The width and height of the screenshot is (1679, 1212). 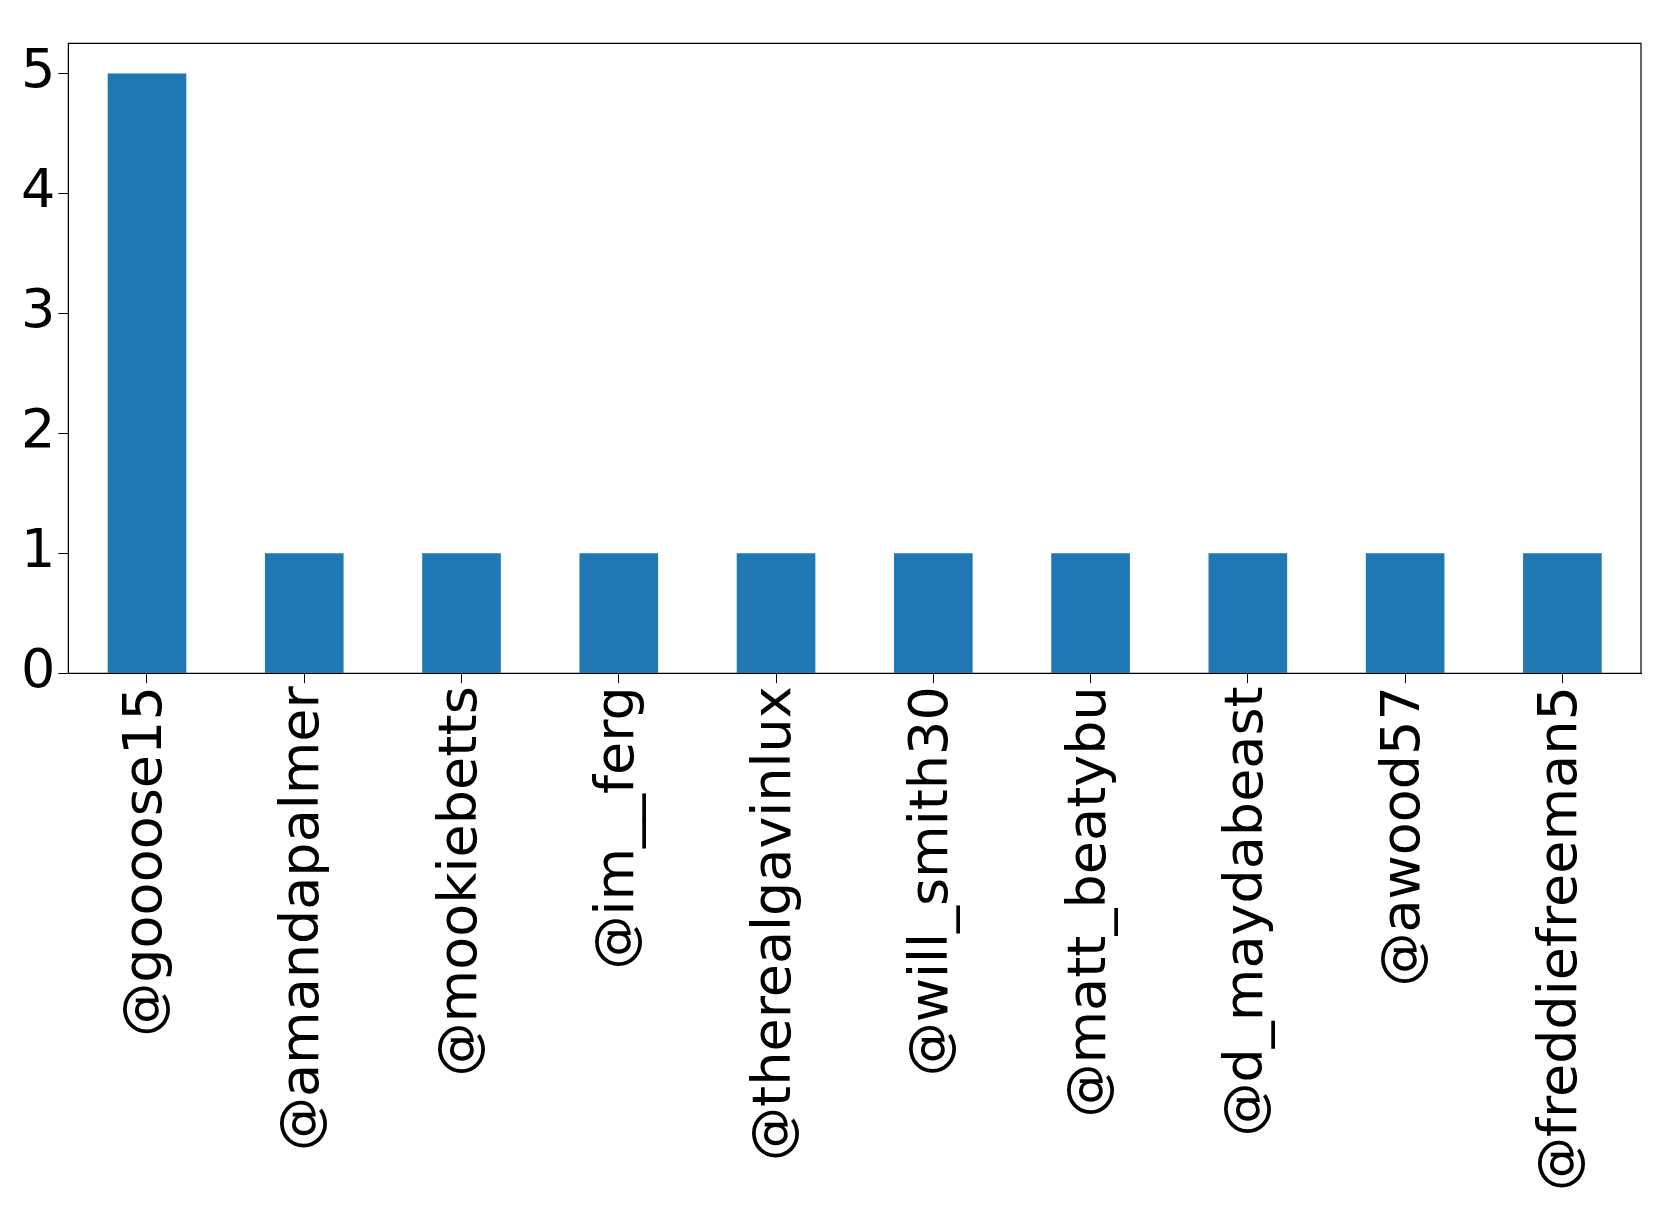 I want to click on y-tick-label: 0, so click(x=38, y=669).